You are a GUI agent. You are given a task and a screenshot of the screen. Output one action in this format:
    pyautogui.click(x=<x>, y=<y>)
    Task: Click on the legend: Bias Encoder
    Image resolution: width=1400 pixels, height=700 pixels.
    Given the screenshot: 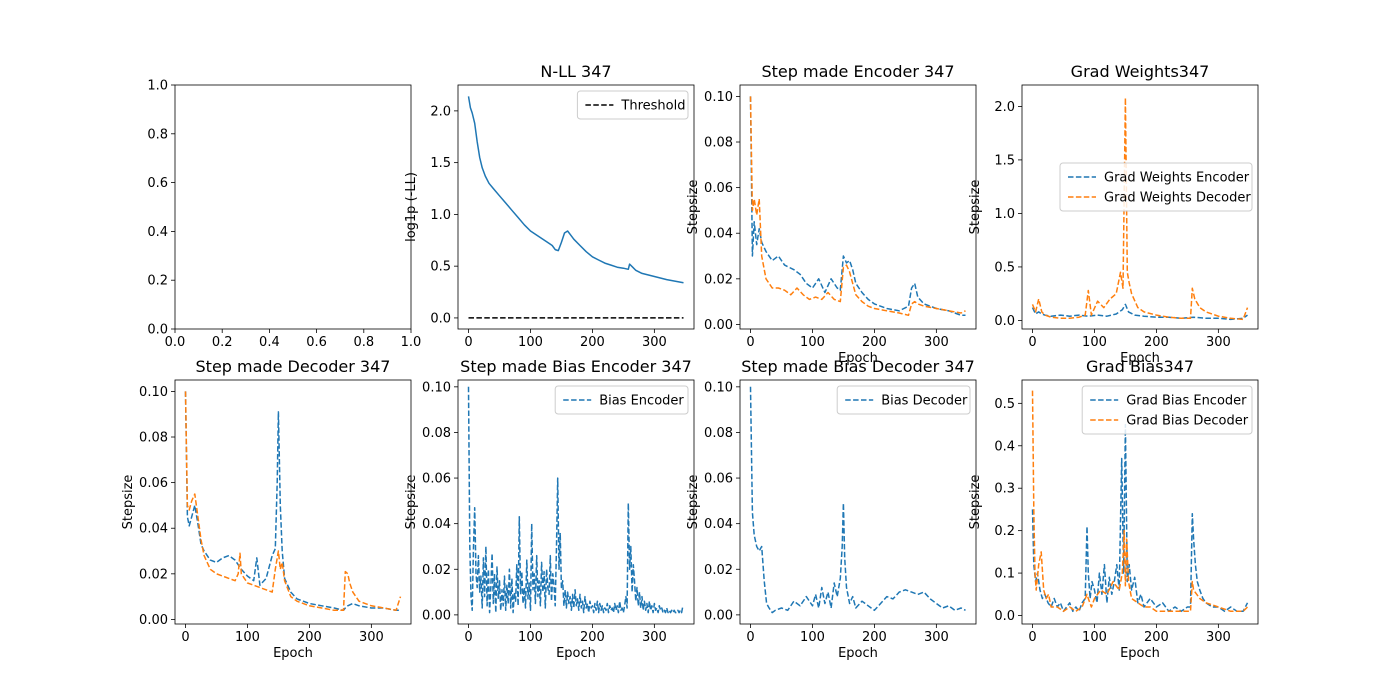 What is the action you would take?
    pyautogui.click(x=621, y=400)
    